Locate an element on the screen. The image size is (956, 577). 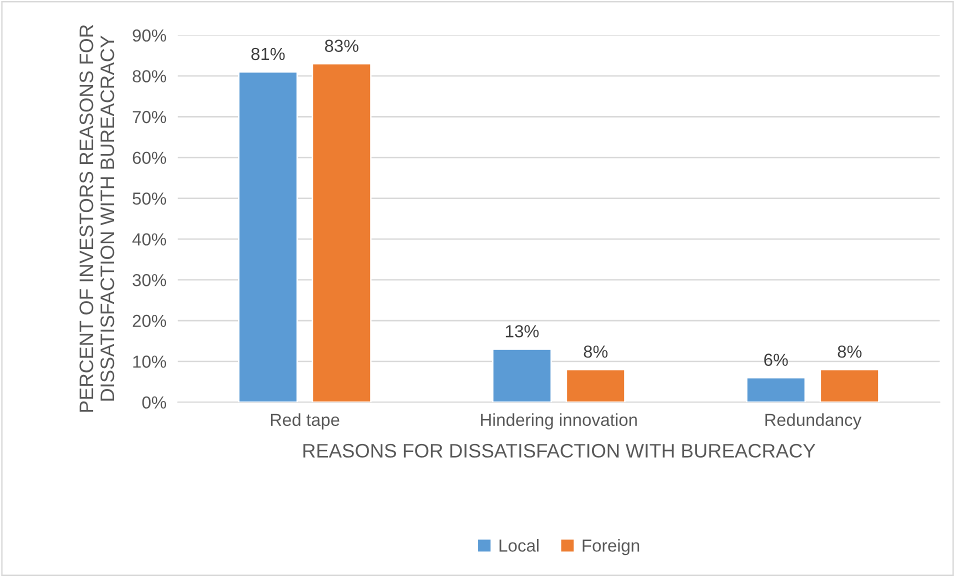
y-tick-label: 60% is located at coordinates (149, 158).